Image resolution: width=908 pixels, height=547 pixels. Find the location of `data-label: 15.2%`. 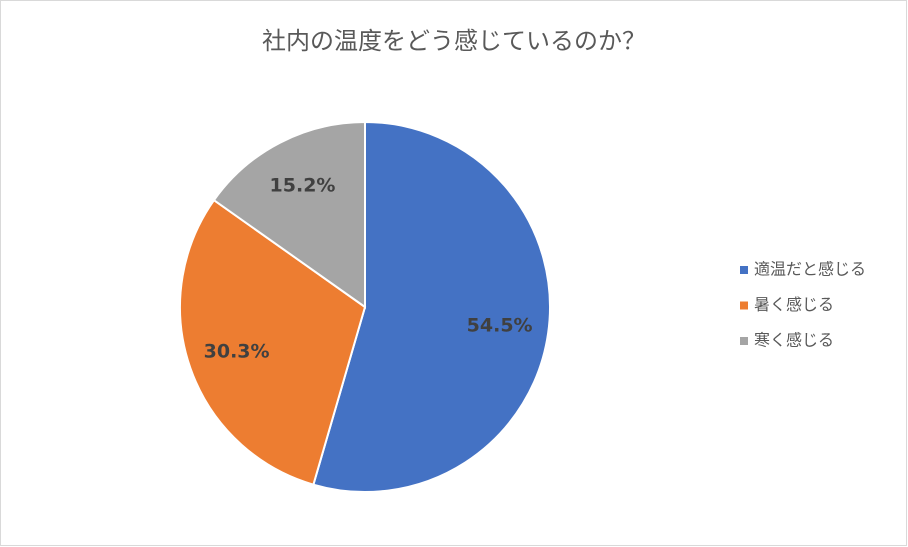

data-label: 15.2% is located at coordinates (303, 186).